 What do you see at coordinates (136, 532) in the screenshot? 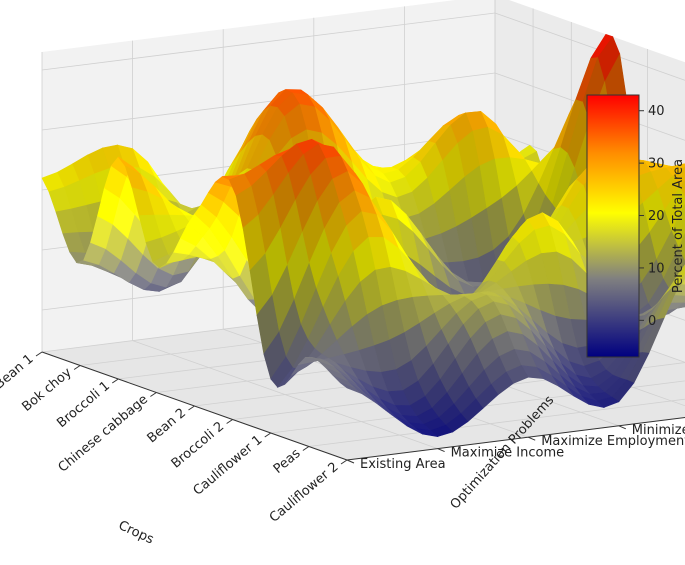
I see `crops-axis-title: Crops` at bounding box center [136, 532].